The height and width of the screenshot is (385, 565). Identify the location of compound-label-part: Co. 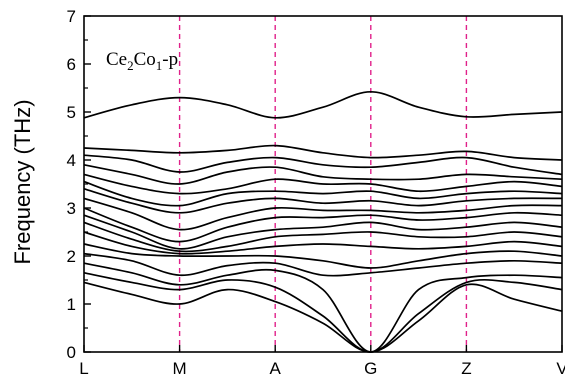
(145, 59).